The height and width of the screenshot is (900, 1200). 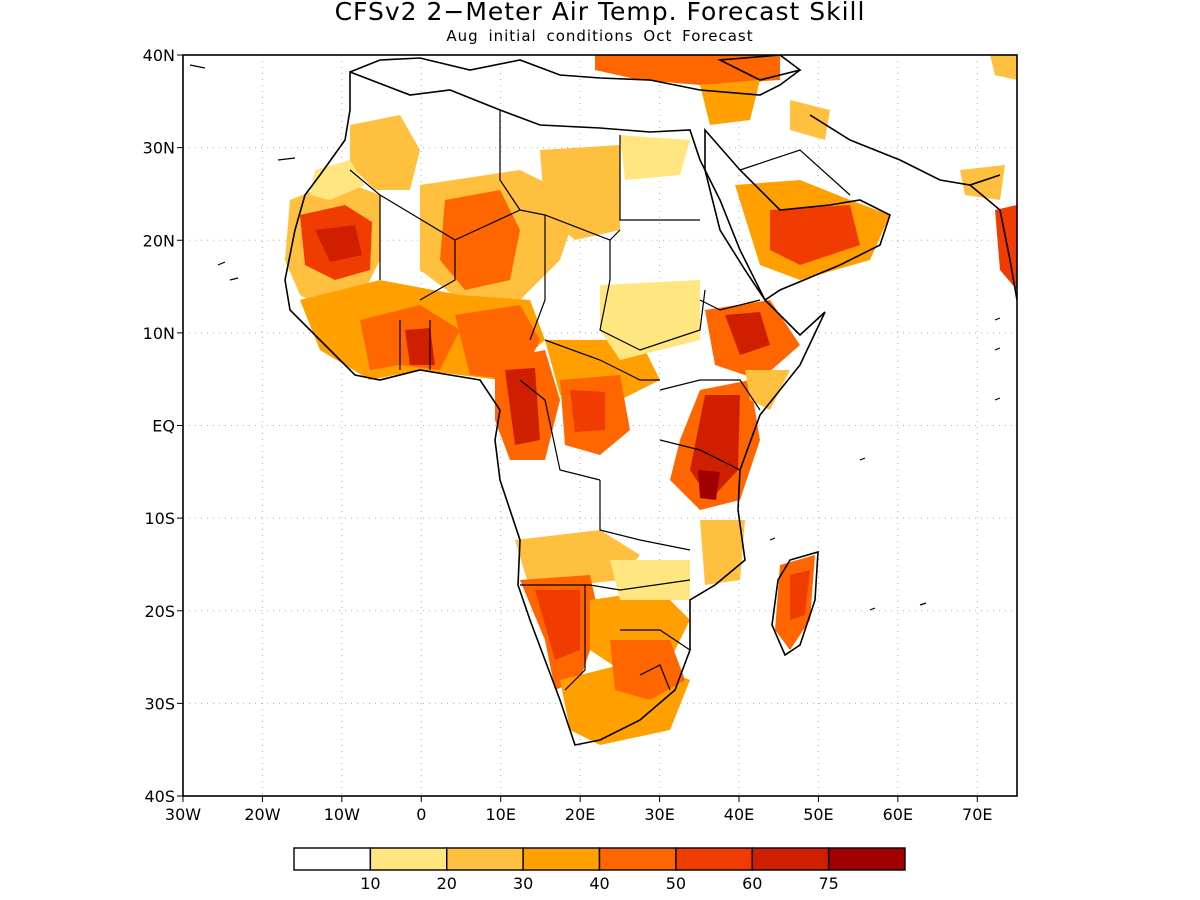 I want to click on colorbar-label: 10, so click(x=370, y=883).